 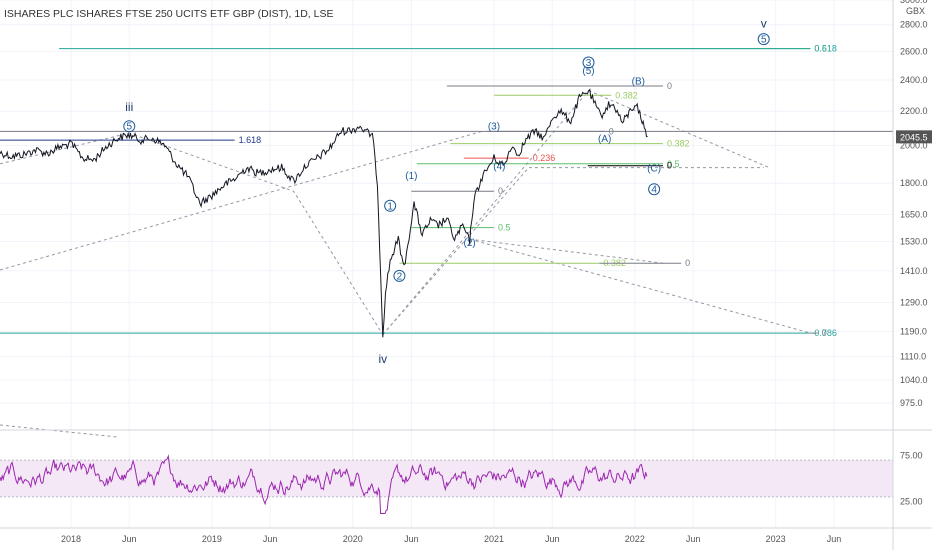 I want to click on wave-label-roman: iii, so click(x=129, y=107).